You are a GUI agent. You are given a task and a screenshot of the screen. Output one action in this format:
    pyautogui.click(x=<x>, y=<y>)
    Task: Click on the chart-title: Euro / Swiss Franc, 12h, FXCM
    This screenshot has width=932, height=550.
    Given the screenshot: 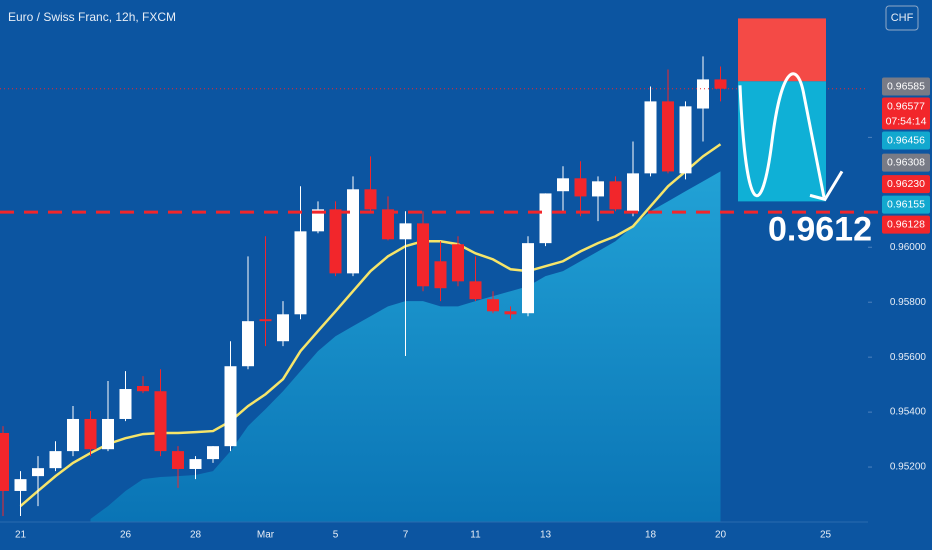 What is the action you would take?
    pyautogui.click(x=92, y=17)
    